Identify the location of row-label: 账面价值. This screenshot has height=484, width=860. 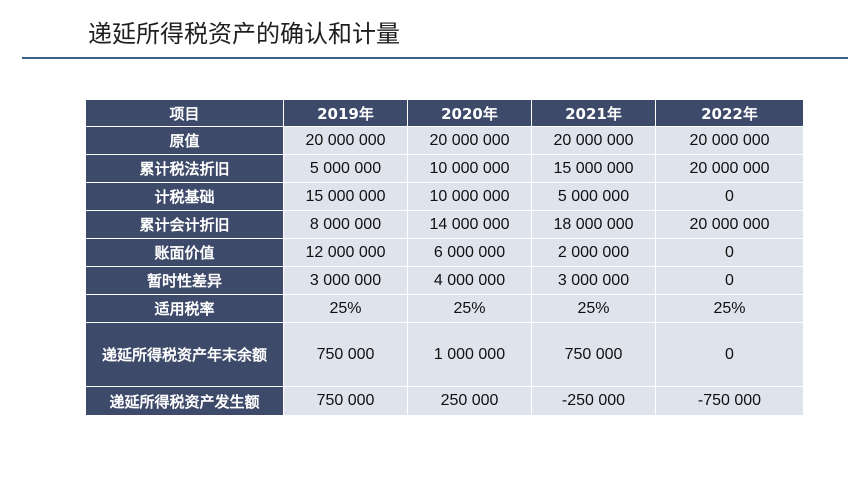
(184, 252).